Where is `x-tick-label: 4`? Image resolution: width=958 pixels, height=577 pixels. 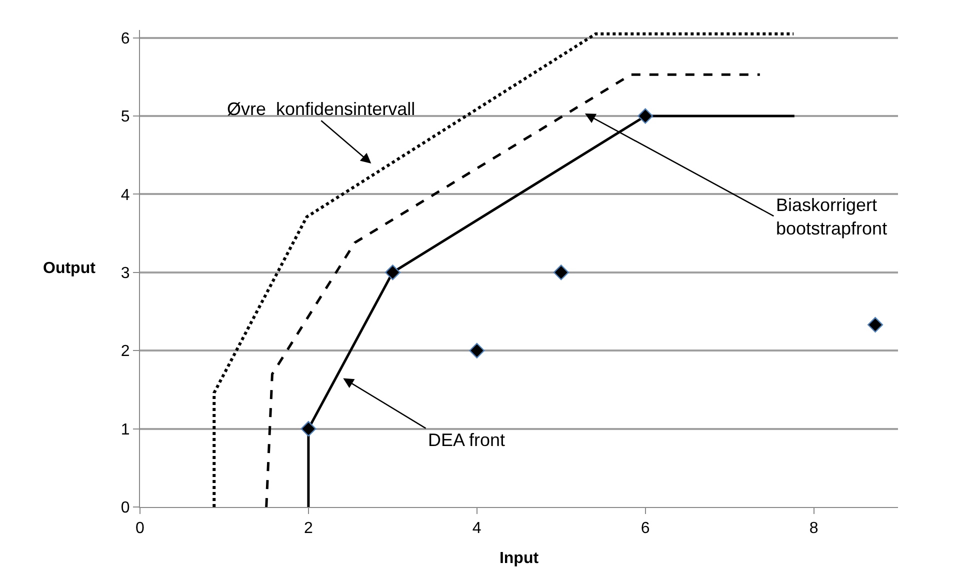 x-tick-label: 4 is located at coordinates (477, 529).